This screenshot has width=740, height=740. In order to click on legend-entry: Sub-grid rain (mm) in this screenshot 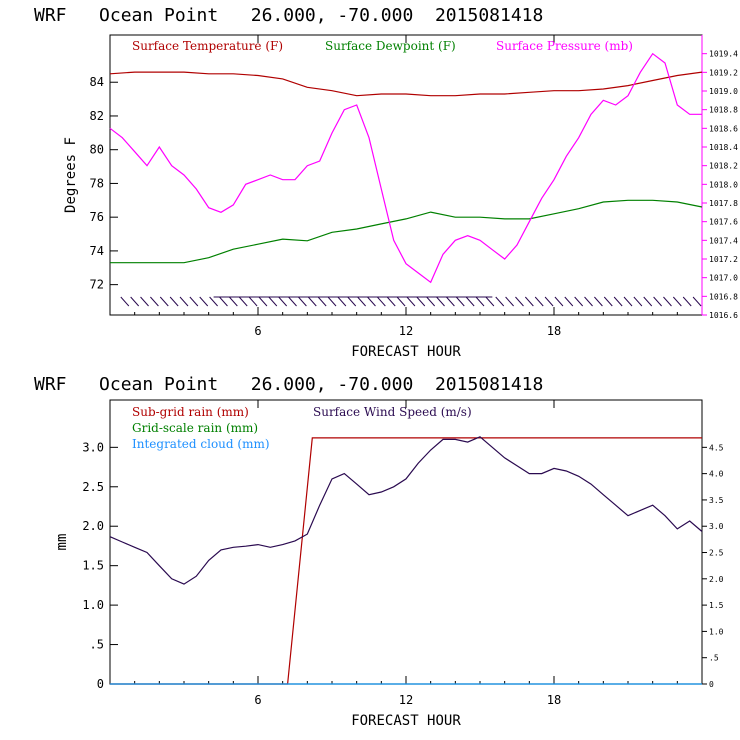, I will do `click(190, 412)`.